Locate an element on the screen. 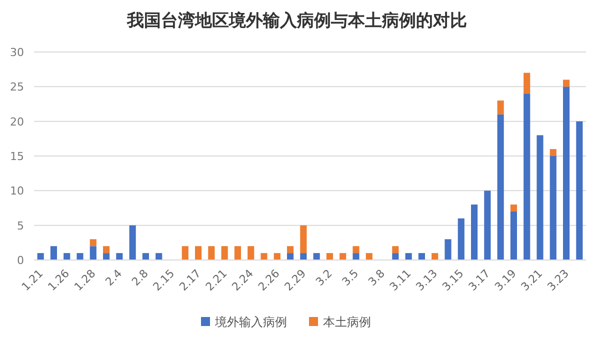 This screenshot has width=594, height=345. legend-label: 境外输入病例 is located at coordinates (250, 322).